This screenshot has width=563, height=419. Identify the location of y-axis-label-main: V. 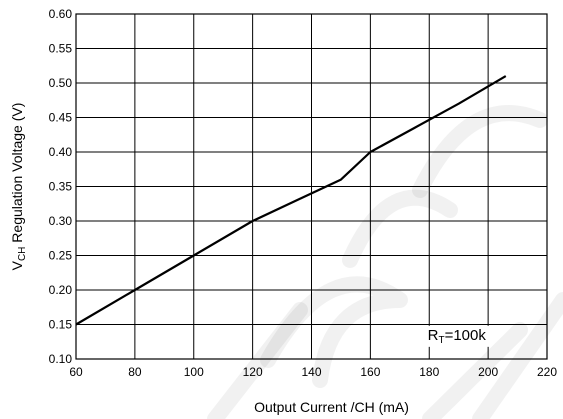
(17, 265).